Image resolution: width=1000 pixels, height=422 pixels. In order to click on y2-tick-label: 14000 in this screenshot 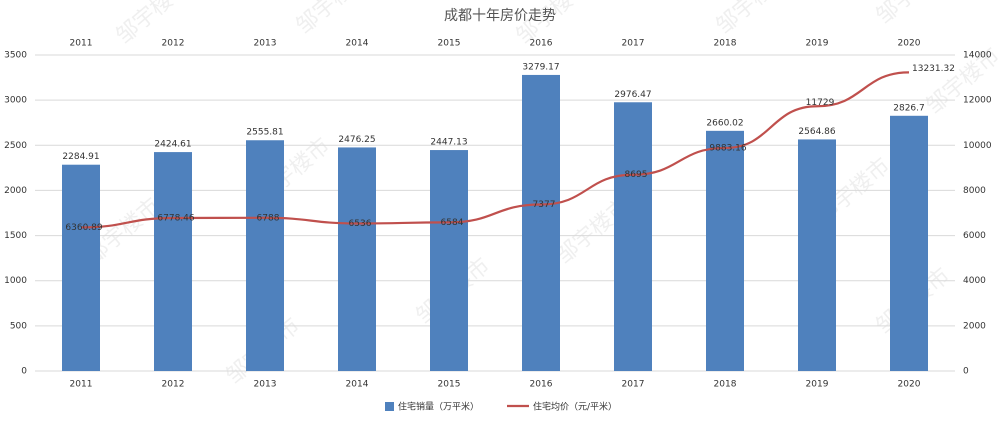, I will do `click(977, 56)`.